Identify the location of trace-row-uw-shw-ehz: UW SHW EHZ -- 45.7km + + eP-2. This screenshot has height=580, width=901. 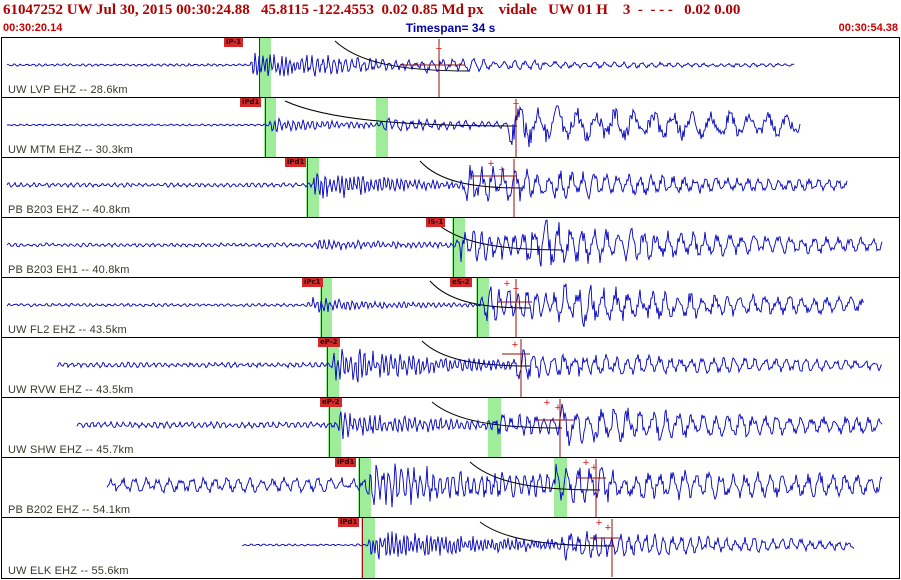
(450, 428).